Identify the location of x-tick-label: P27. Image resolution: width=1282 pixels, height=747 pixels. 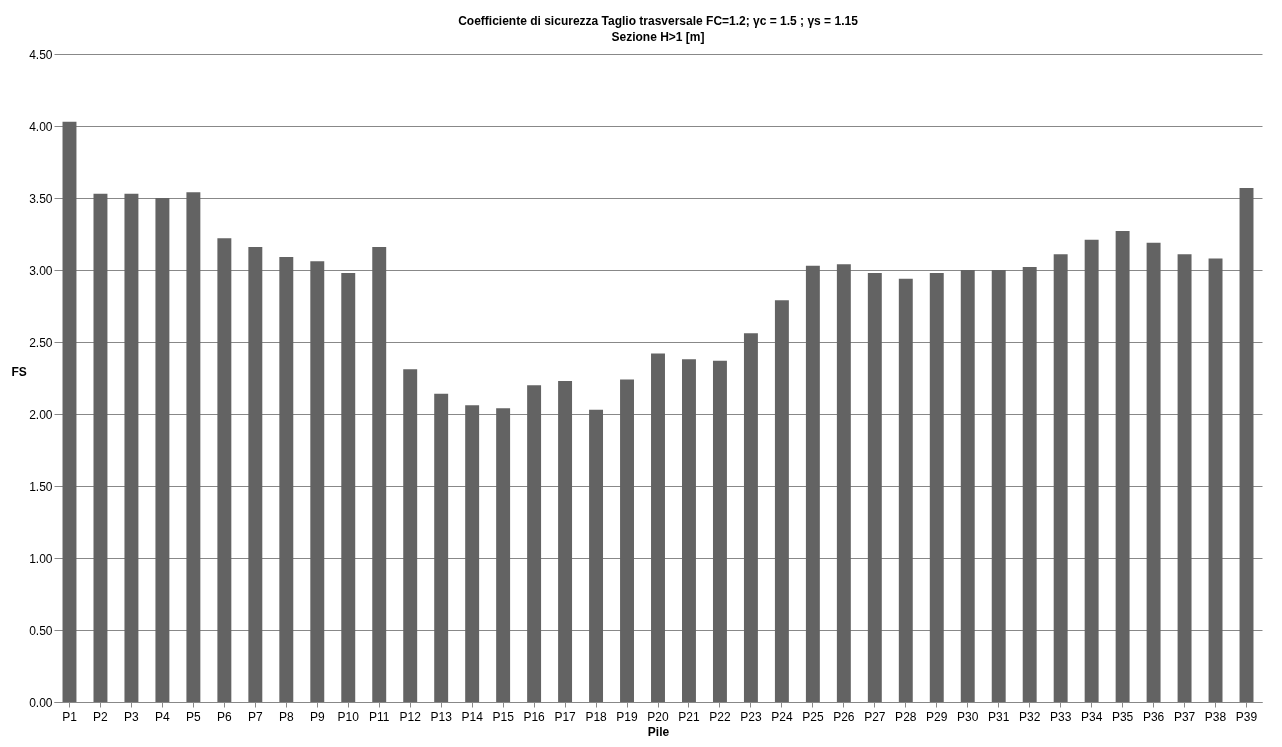
(875, 716).